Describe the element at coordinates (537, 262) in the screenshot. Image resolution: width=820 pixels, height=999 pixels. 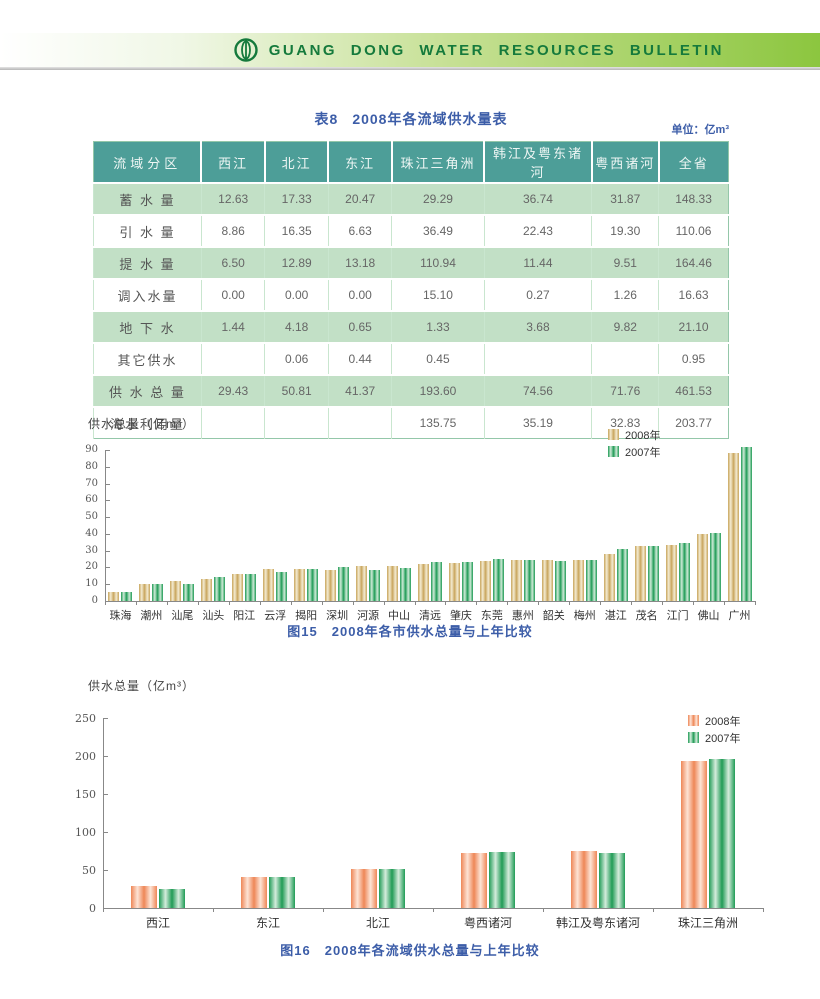
I see `table8-cell: 11.44` at that location.